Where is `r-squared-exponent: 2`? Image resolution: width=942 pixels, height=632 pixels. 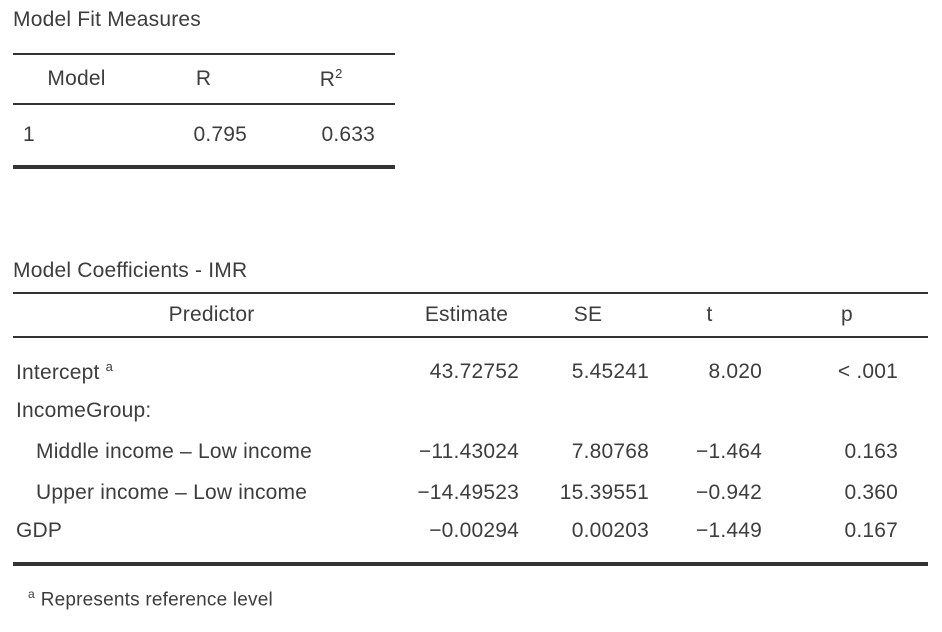 r-squared-exponent: 2 is located at coordinates (339, 73).